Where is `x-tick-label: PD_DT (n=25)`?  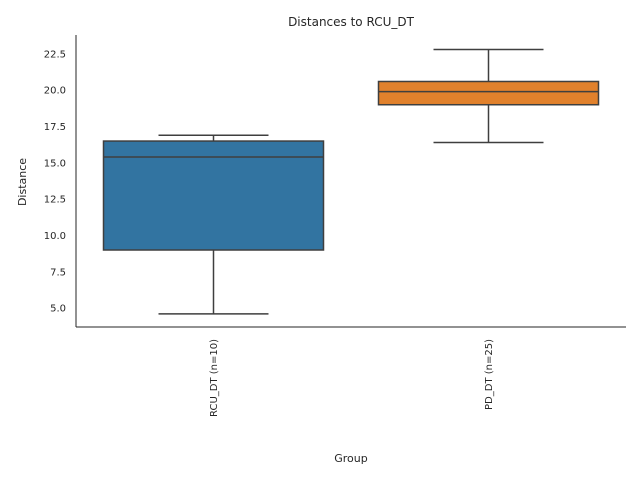
x-tick-label: PD_DT (n=25) is located at coordinates (489, 374).